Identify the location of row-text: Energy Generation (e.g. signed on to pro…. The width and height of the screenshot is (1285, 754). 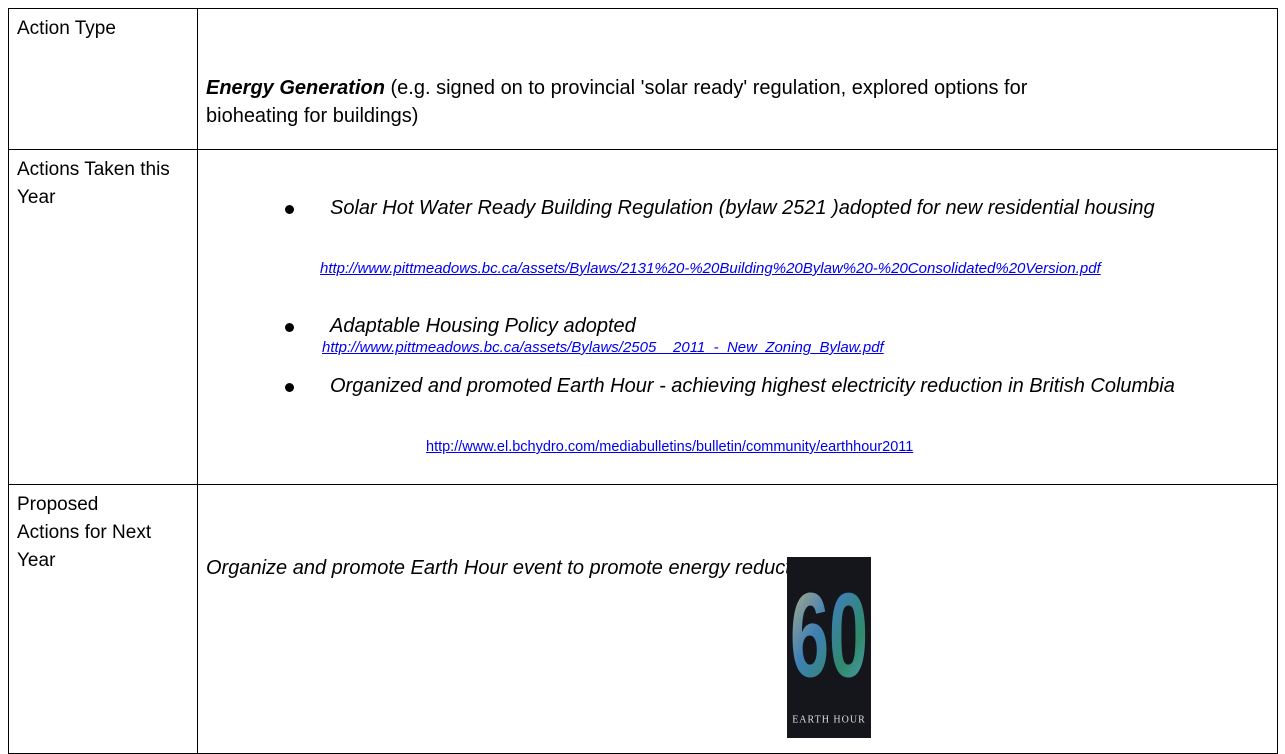
(656, 102).